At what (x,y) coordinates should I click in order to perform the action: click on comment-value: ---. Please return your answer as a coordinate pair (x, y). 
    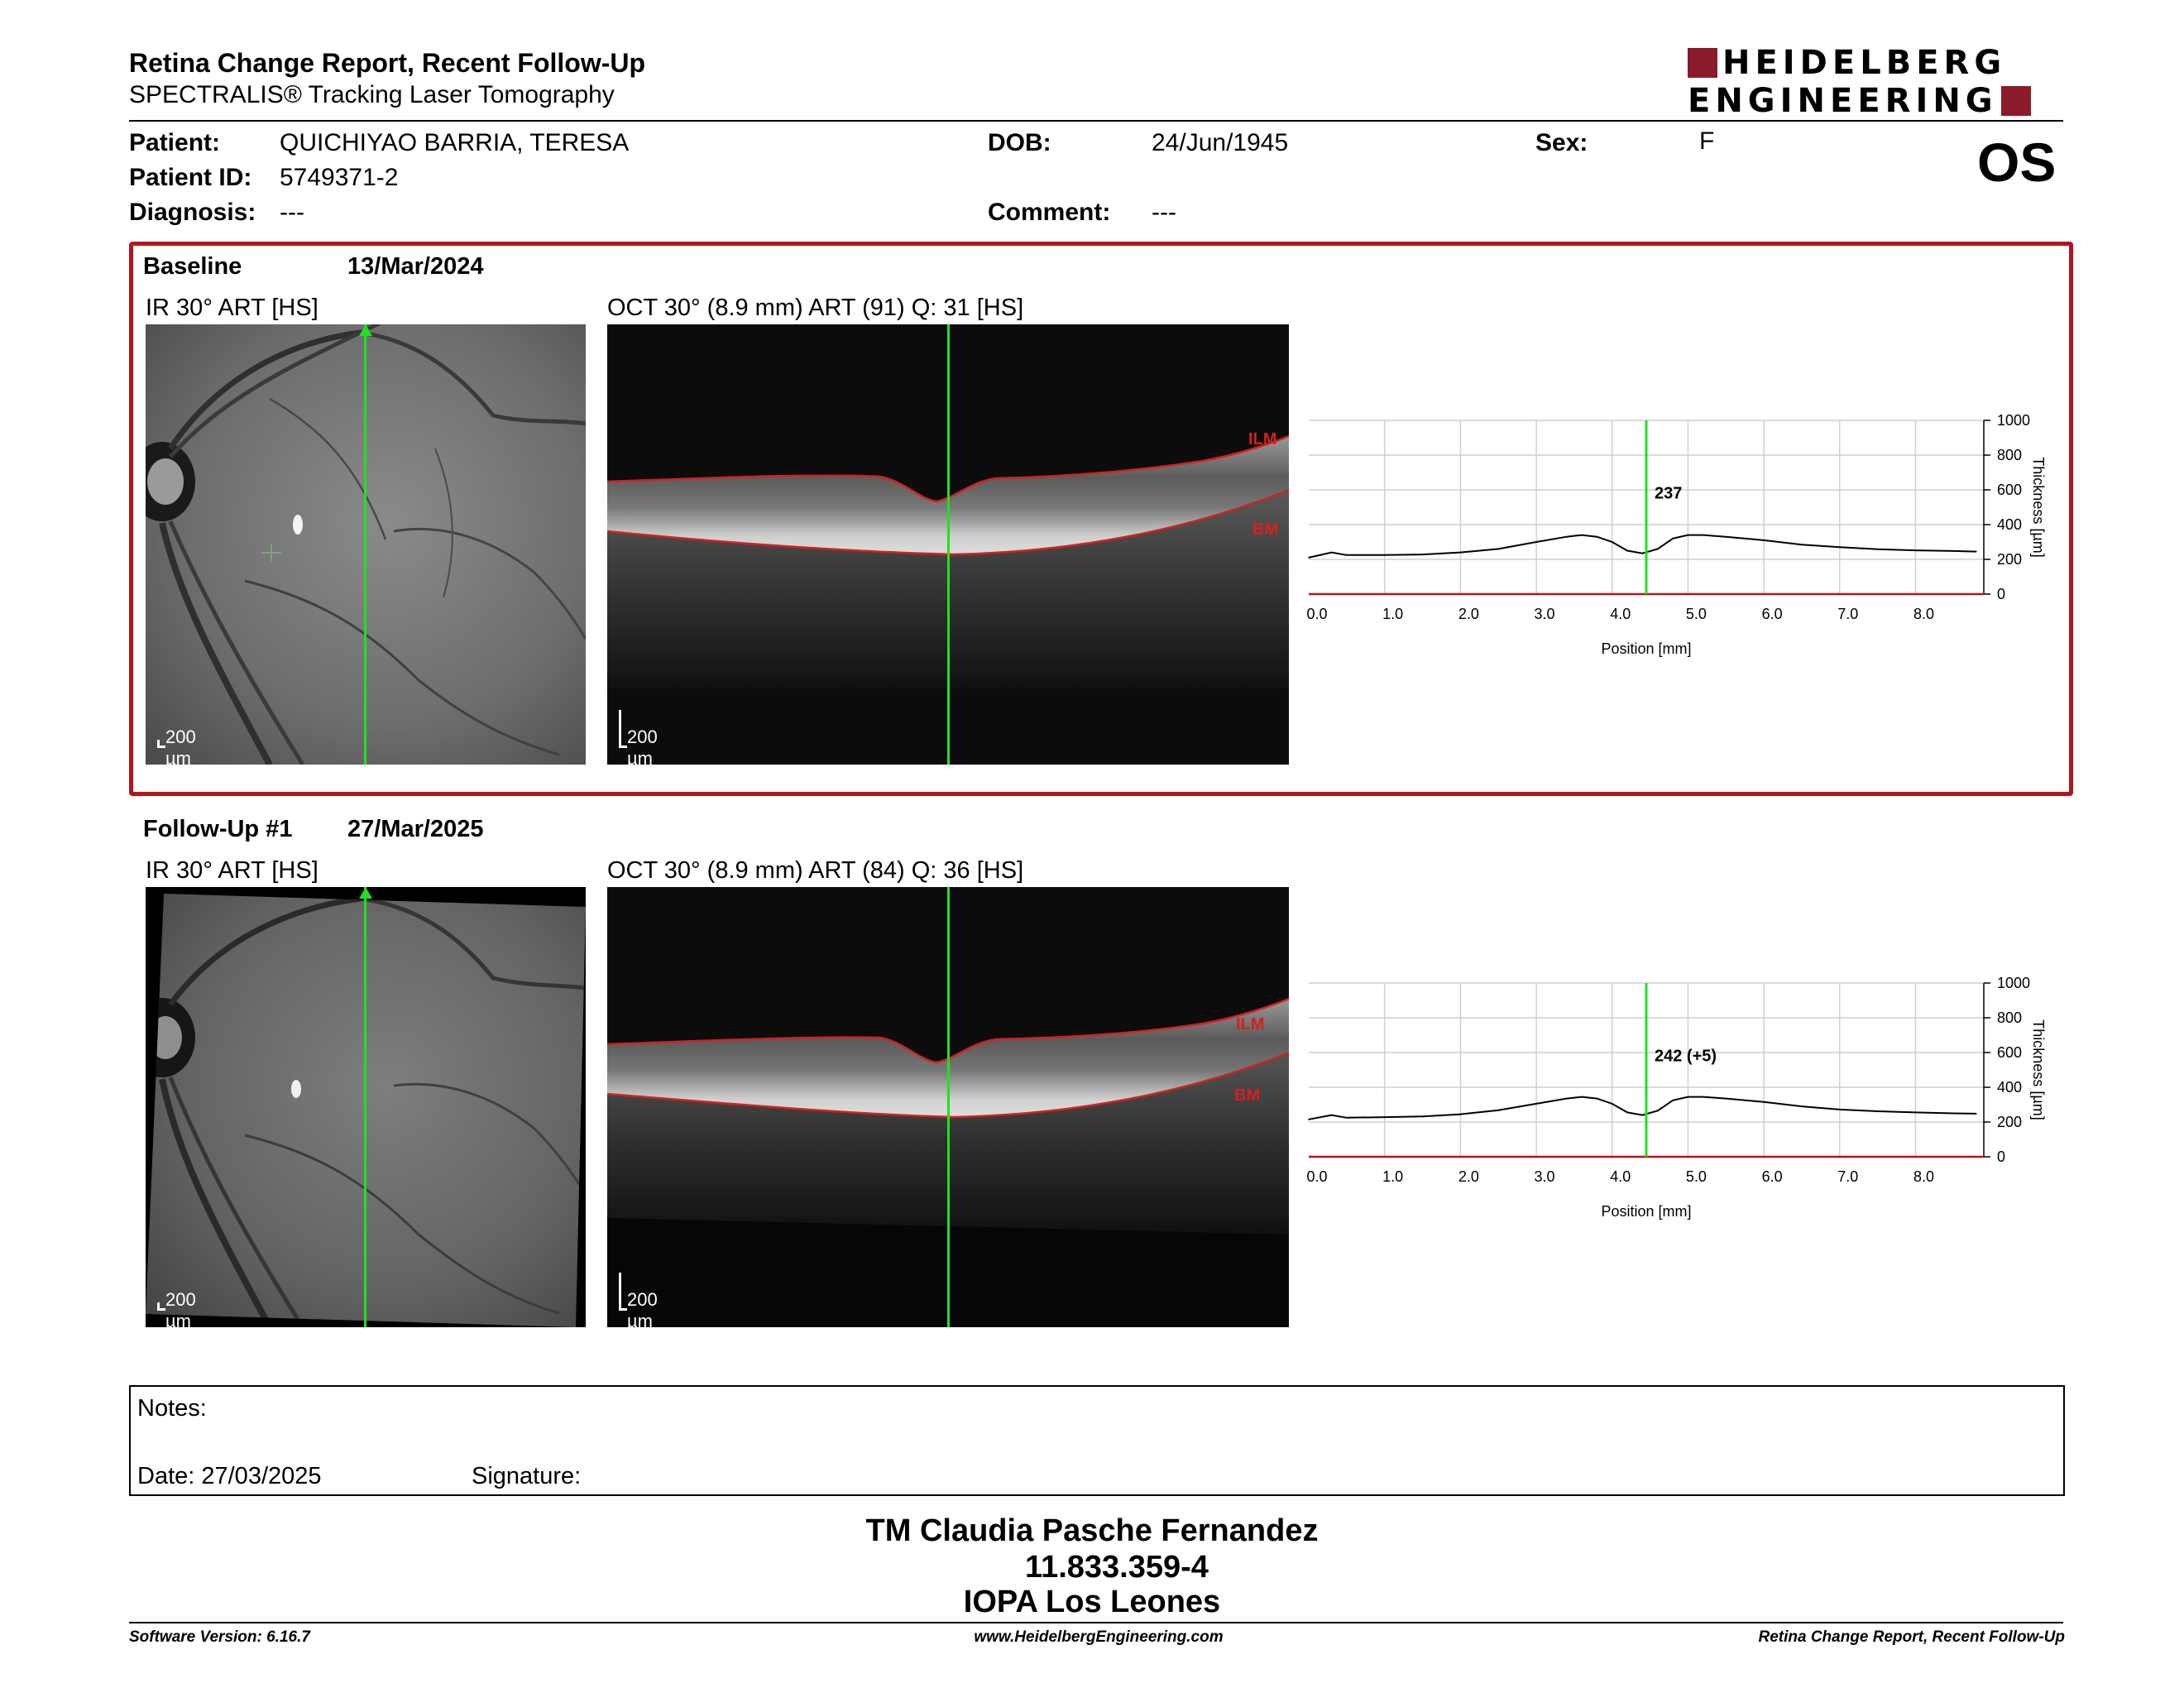
    Looking at the image, I should click on (1164, 212).